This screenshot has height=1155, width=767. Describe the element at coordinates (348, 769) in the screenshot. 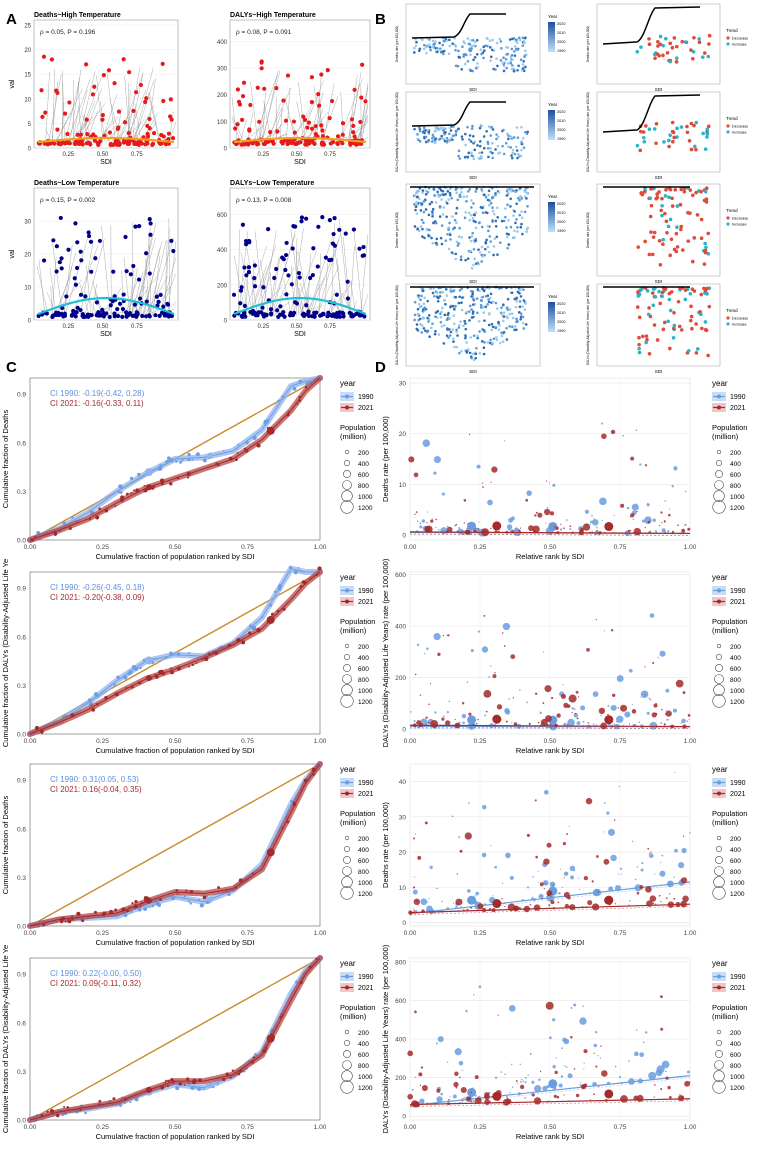

I see `legend-title: year` at that location.